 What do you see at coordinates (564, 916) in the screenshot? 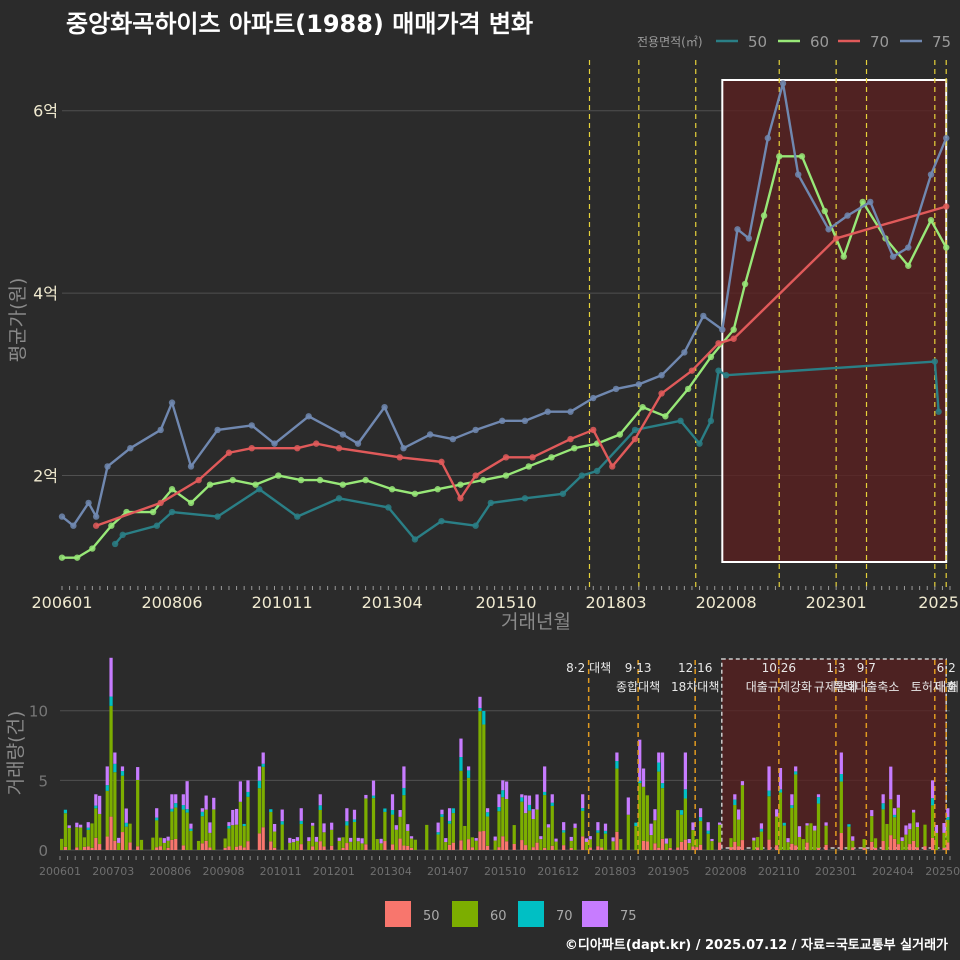
I see `legend-label: 70` at bounding box center [564, 916].